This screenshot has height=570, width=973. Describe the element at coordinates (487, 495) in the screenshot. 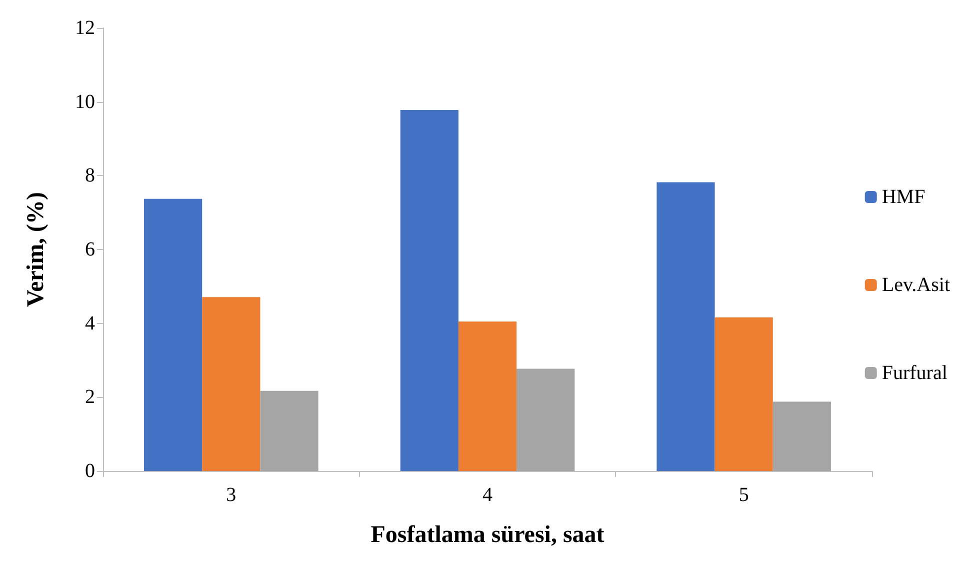

I see `x-tick-label: 4` at that location.